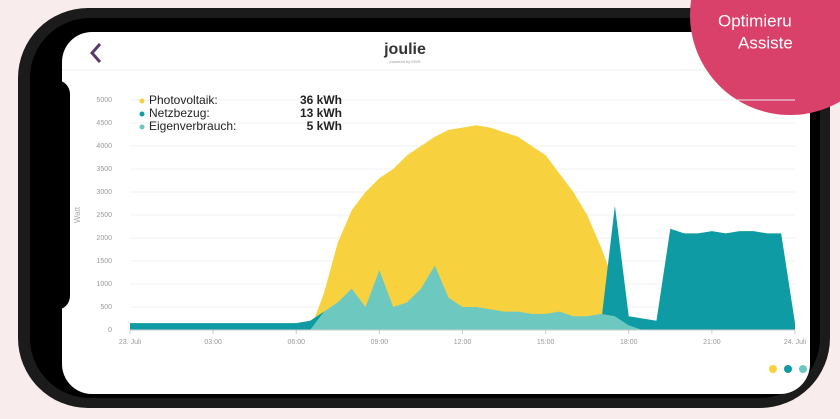 This screenshot has height=419, width=840. Describe the element at coordinates (404, 49) in the screenshot. I see `logo: joulie` at that location.